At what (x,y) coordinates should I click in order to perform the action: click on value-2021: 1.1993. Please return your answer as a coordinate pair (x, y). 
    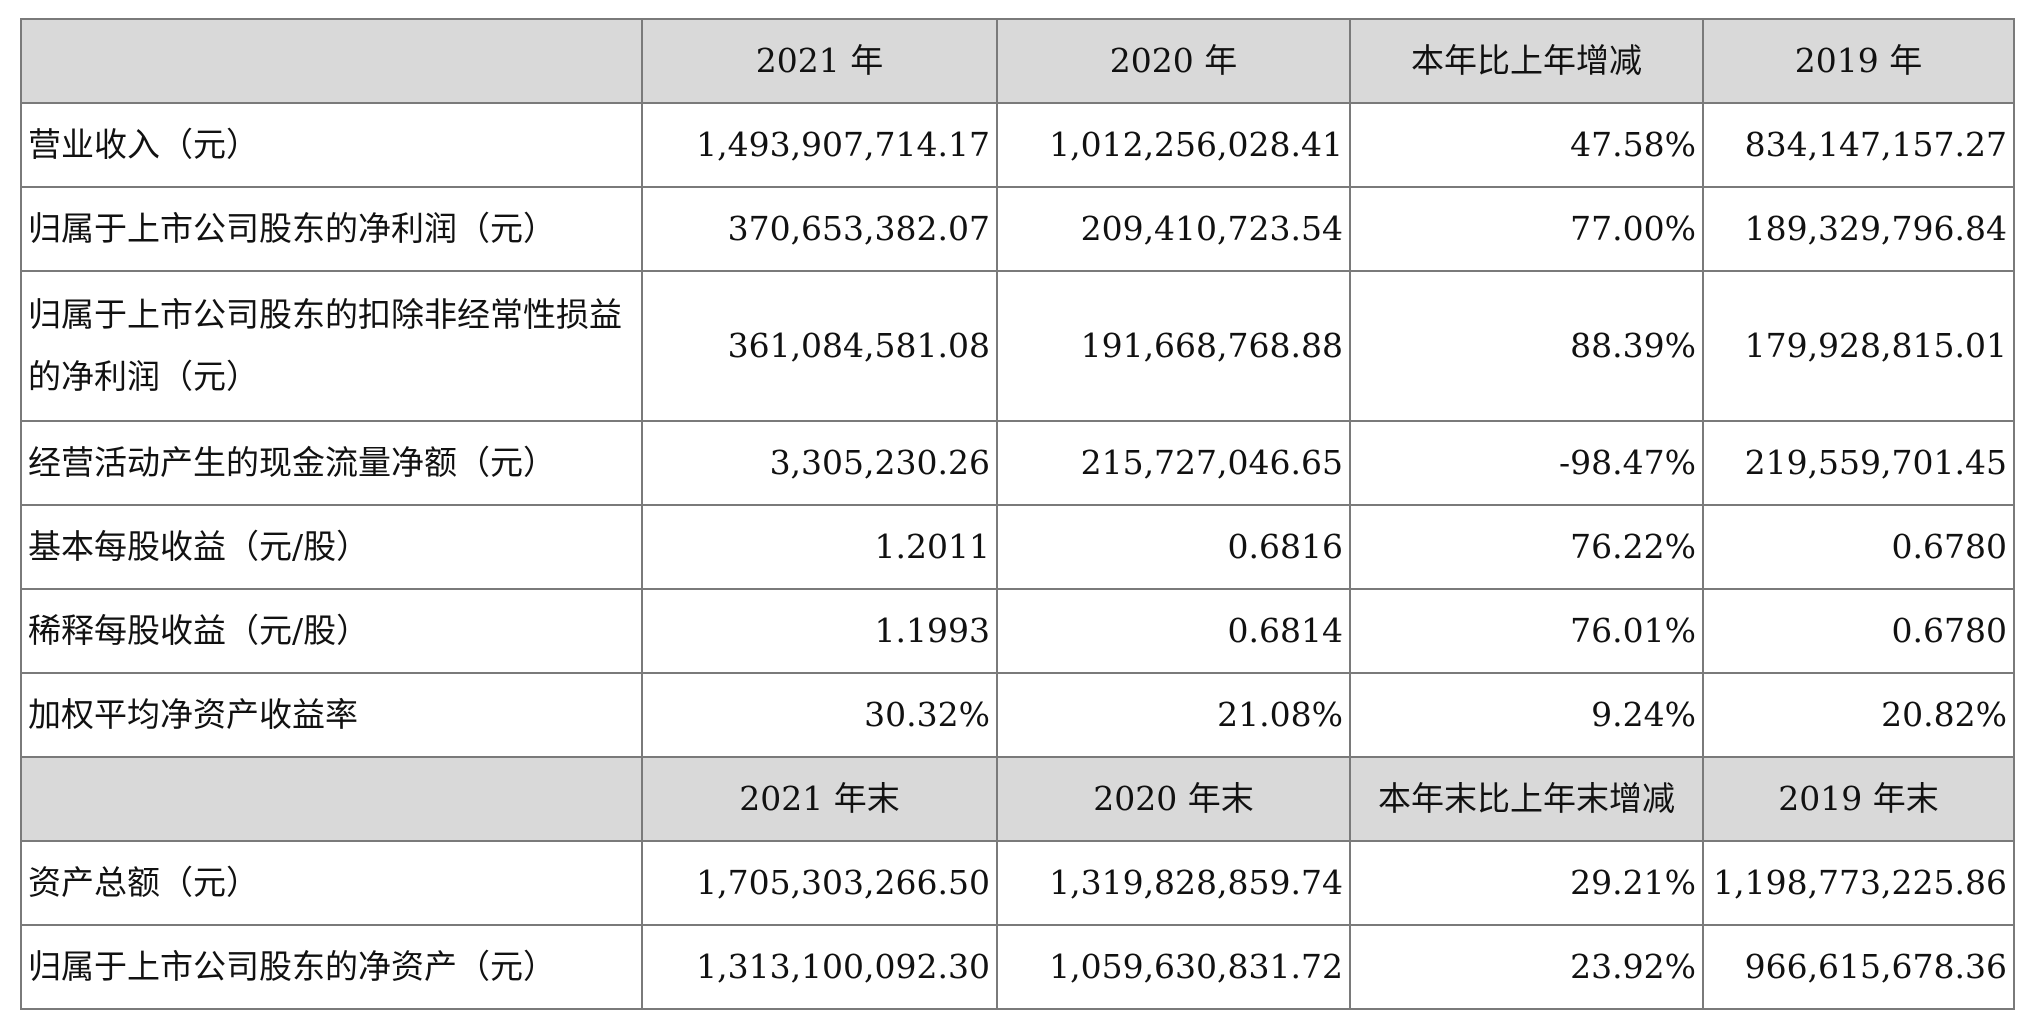
    Looking at the image, I should click on (819, 631).